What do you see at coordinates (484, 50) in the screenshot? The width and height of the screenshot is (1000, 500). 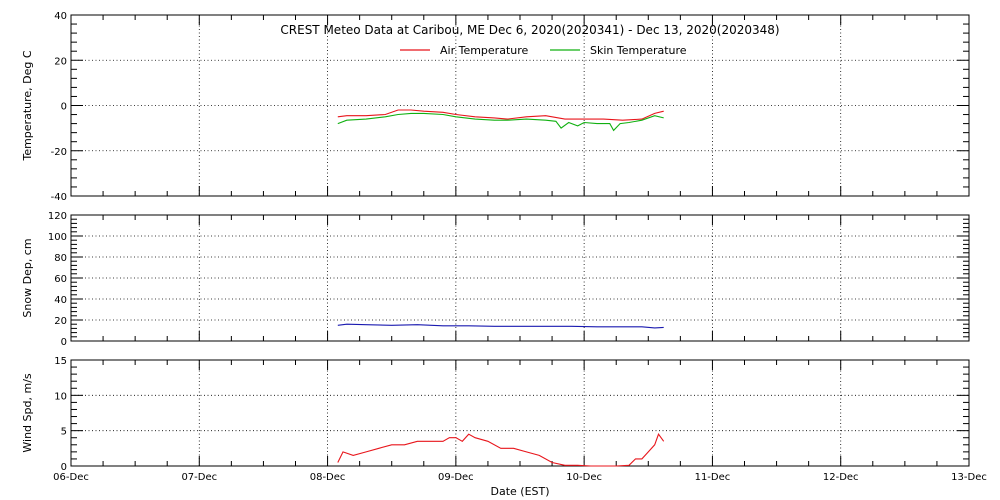 I see `legend-air-label: Air Temperature` at bounding box center [484, 50].